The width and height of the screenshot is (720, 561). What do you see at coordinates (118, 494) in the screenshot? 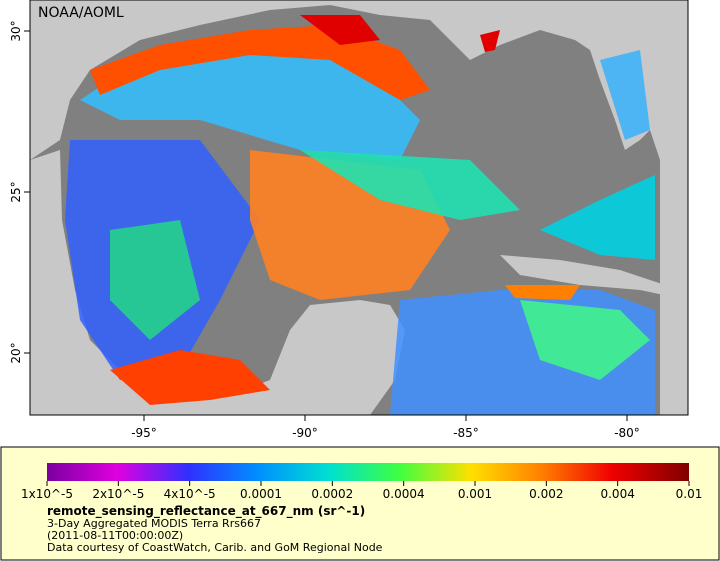
I see `legend-tick-label: 2x10^-5` at bounding box center [118, 494].